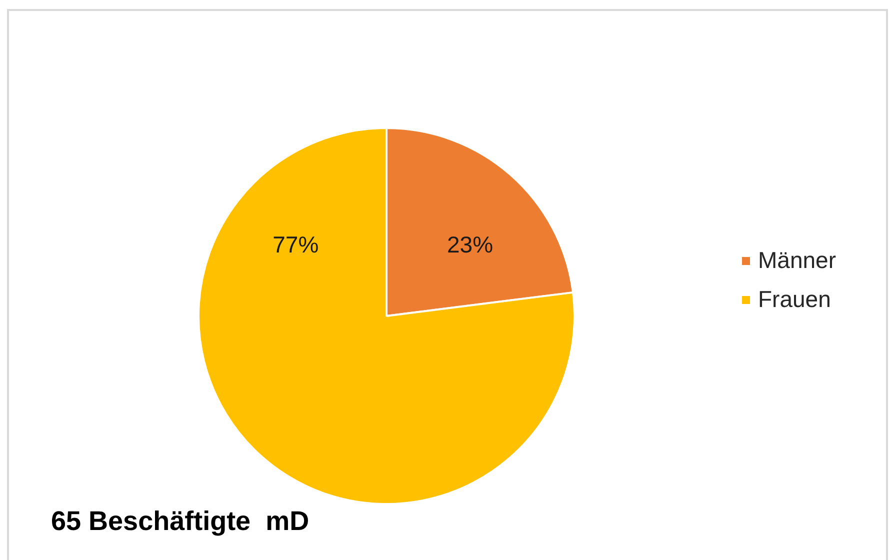 The width and height of the screenshot is (890, 560). What do you see at coordinates (470, 244) in the screenshot?
I see `data-label: 23%` at bounding box center [470, 244].